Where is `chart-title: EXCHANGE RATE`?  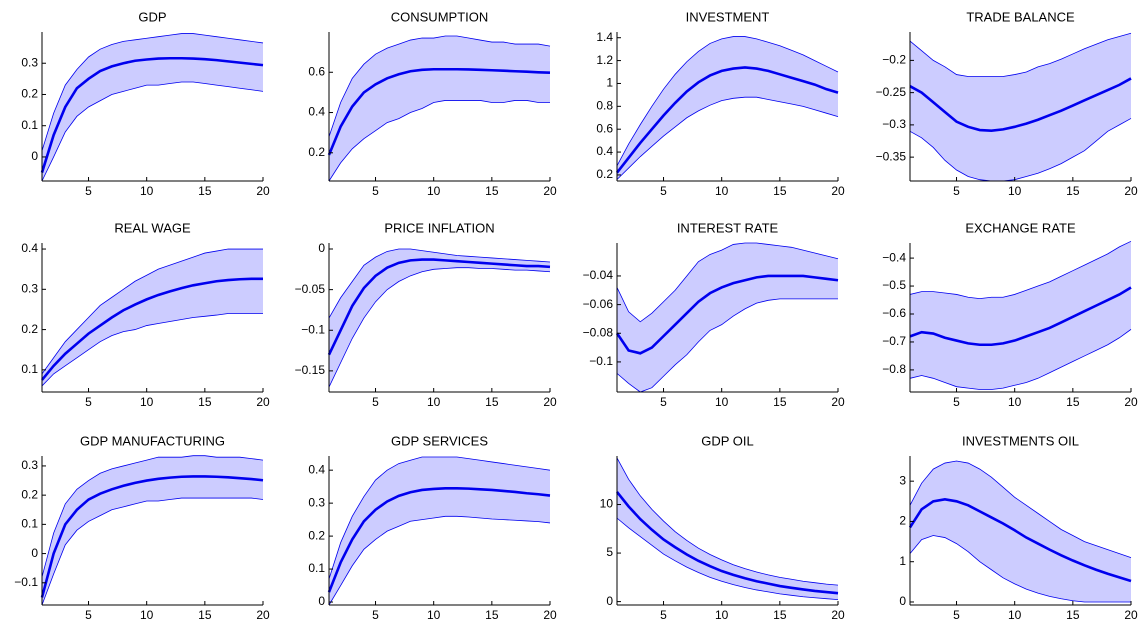
chart-title: EXCHANGE RATE is located at coordinates (1020, 227).